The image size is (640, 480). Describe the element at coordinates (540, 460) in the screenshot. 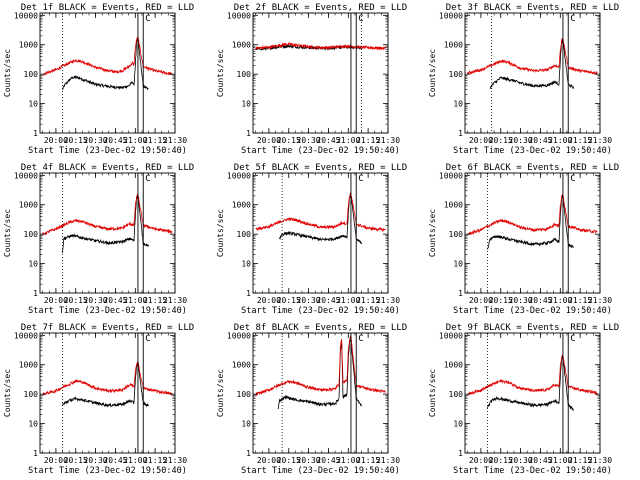

I see `panel-9-xtick-label: 20:45` at that location.